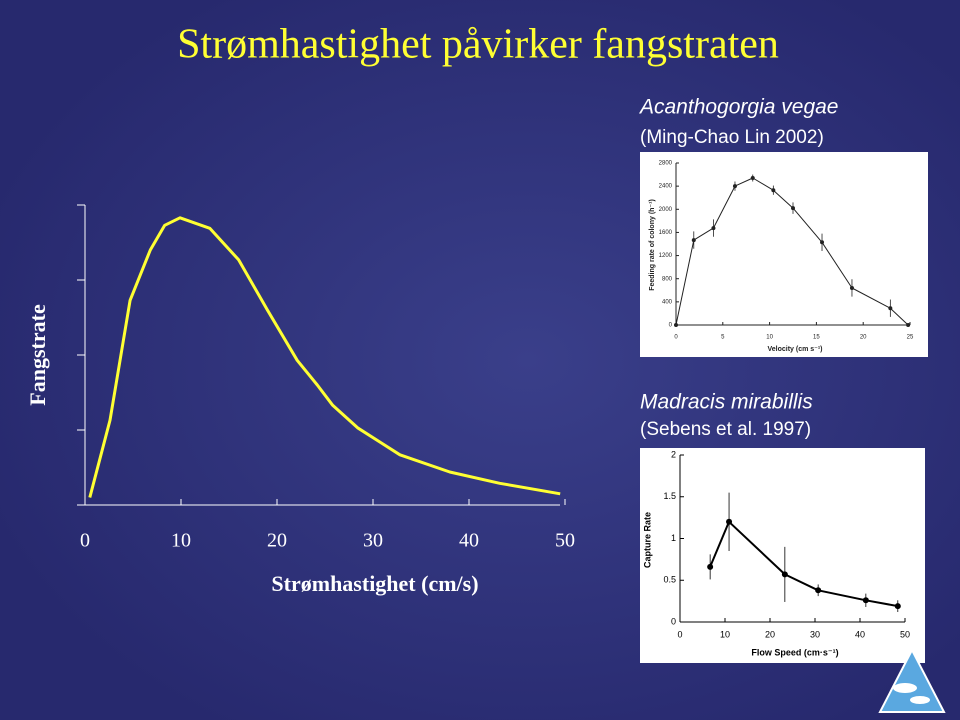  What do you see at coordinates (723, 338) in the screenshot?
I see `x-tick-label: 5` at bounding box center [723, 338].